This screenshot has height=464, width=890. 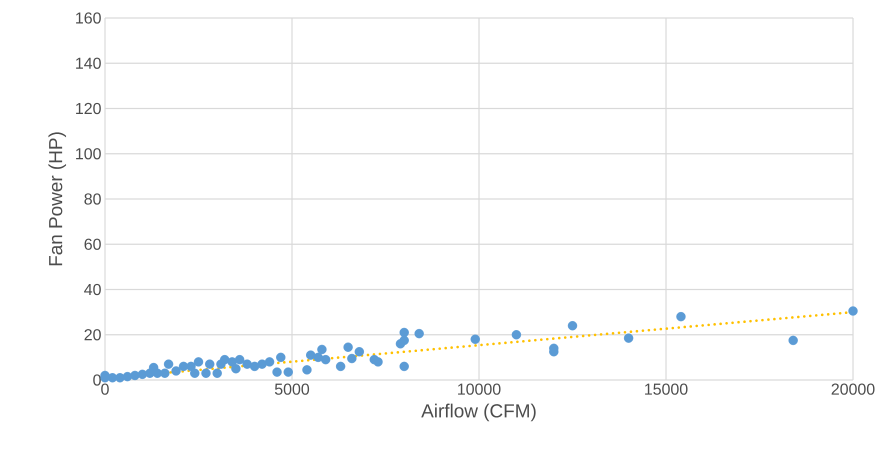 I want to click on y-tick-label: 20, so click(x=92, y=334).